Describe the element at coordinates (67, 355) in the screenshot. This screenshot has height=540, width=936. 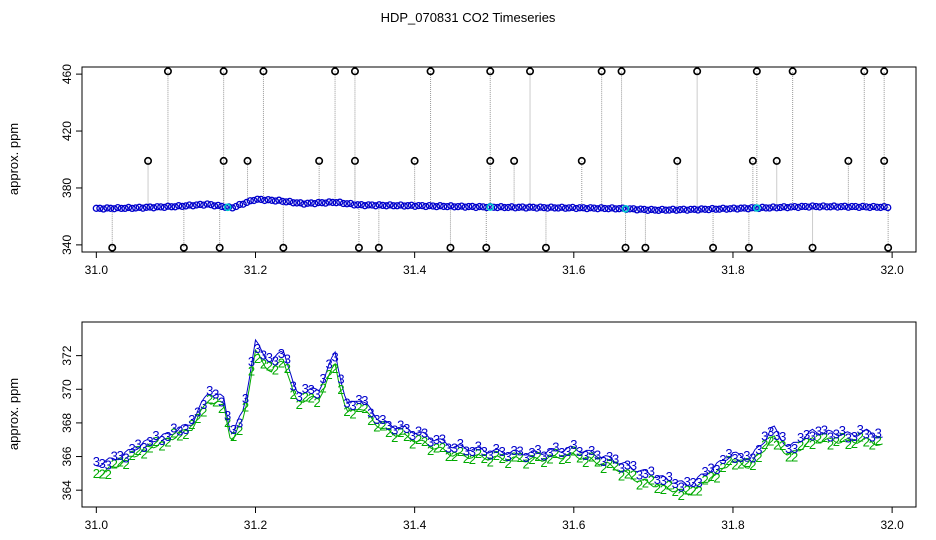
I see `y-tick-label: 372` at that location.